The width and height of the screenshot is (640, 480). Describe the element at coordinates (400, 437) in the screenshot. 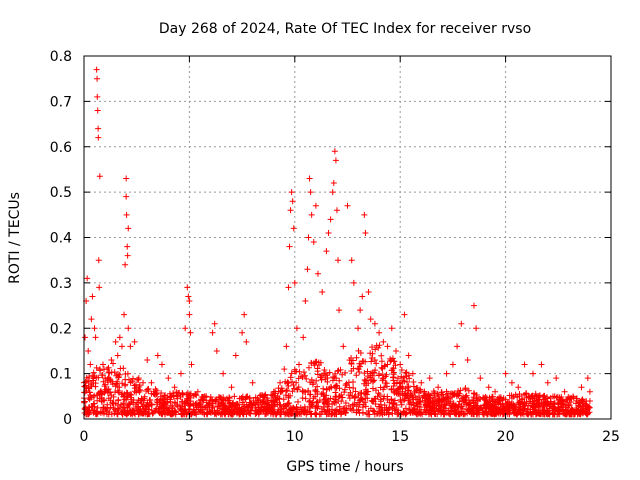

I see `x-tick-label: 15` at that location.